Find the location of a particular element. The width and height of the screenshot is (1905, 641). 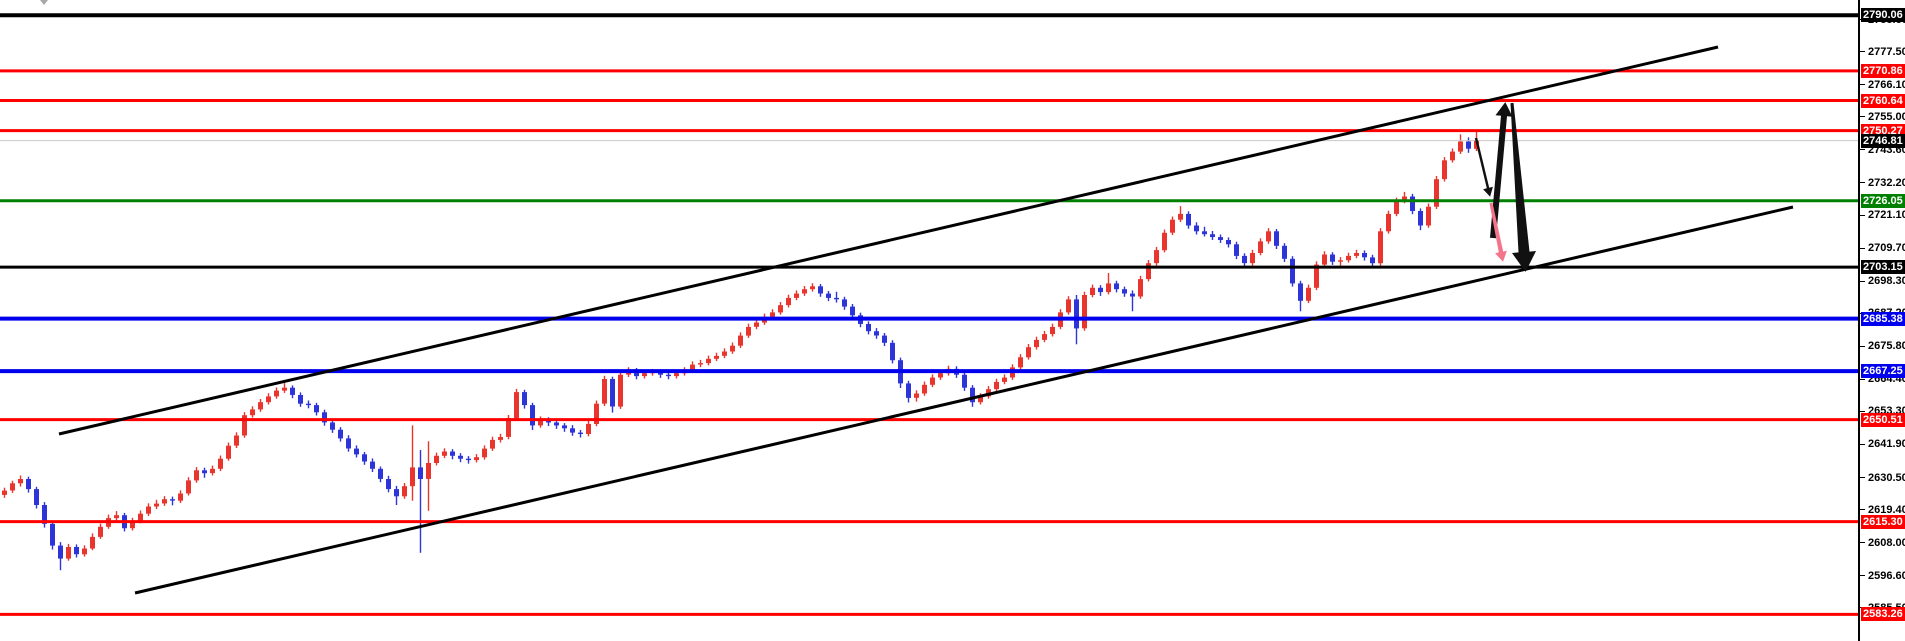

pink-drop-arrow is located at coordinates (1498, 232).